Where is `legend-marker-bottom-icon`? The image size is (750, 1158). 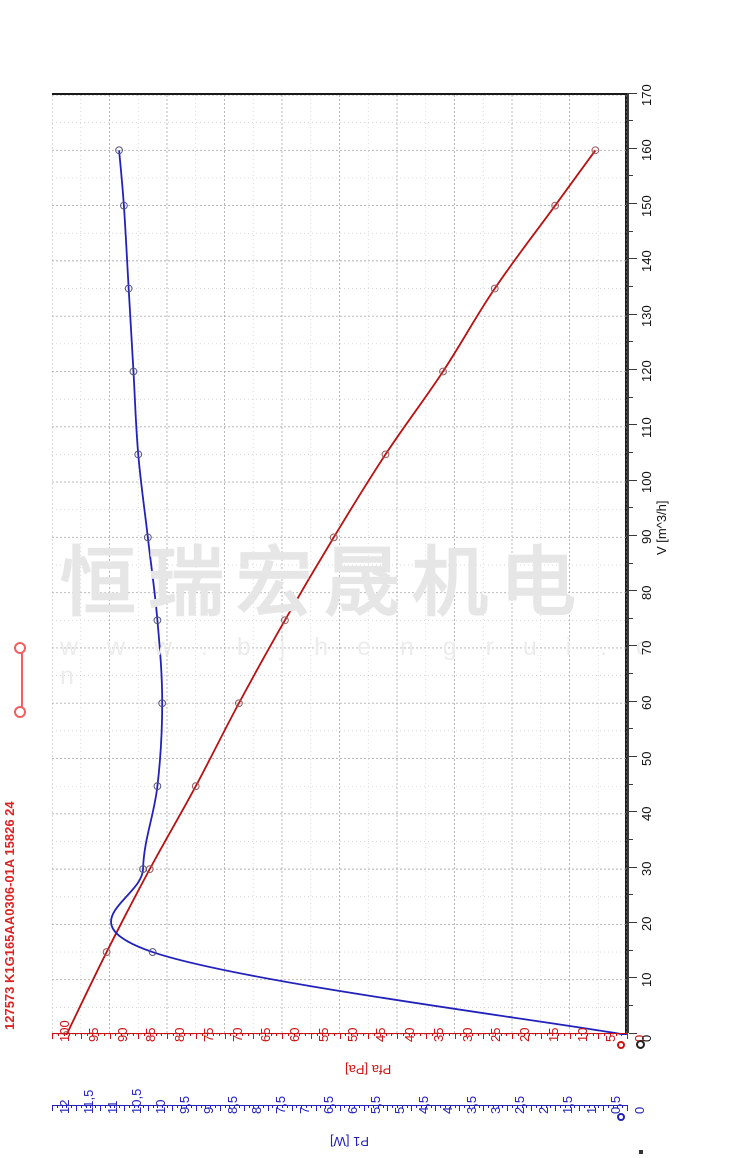 legend-marker-bottom-icon is located at coordinates (20, 712).